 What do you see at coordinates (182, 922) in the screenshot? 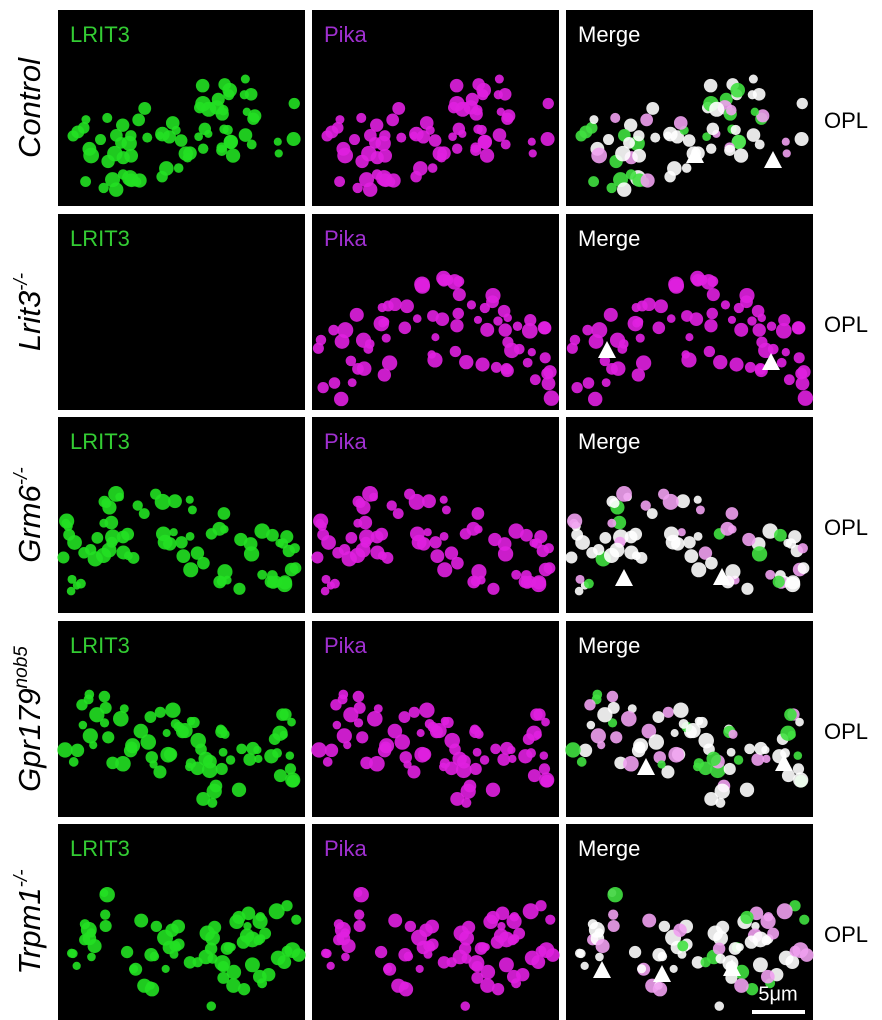
I see `panel: LRIT3` at bounding box center [182, 922].